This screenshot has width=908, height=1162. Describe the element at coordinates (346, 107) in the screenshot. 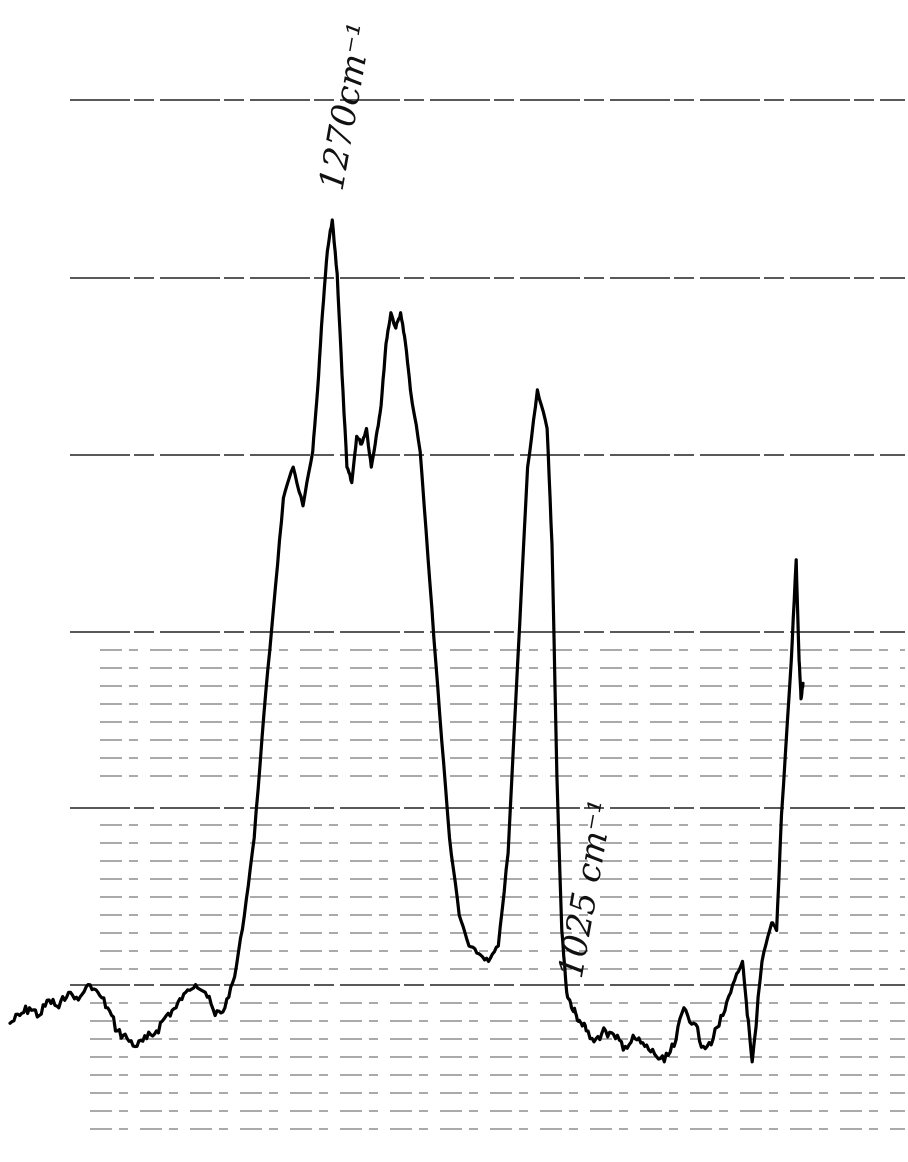

I see `peak-label: 1270cm⁻¹` at that location.